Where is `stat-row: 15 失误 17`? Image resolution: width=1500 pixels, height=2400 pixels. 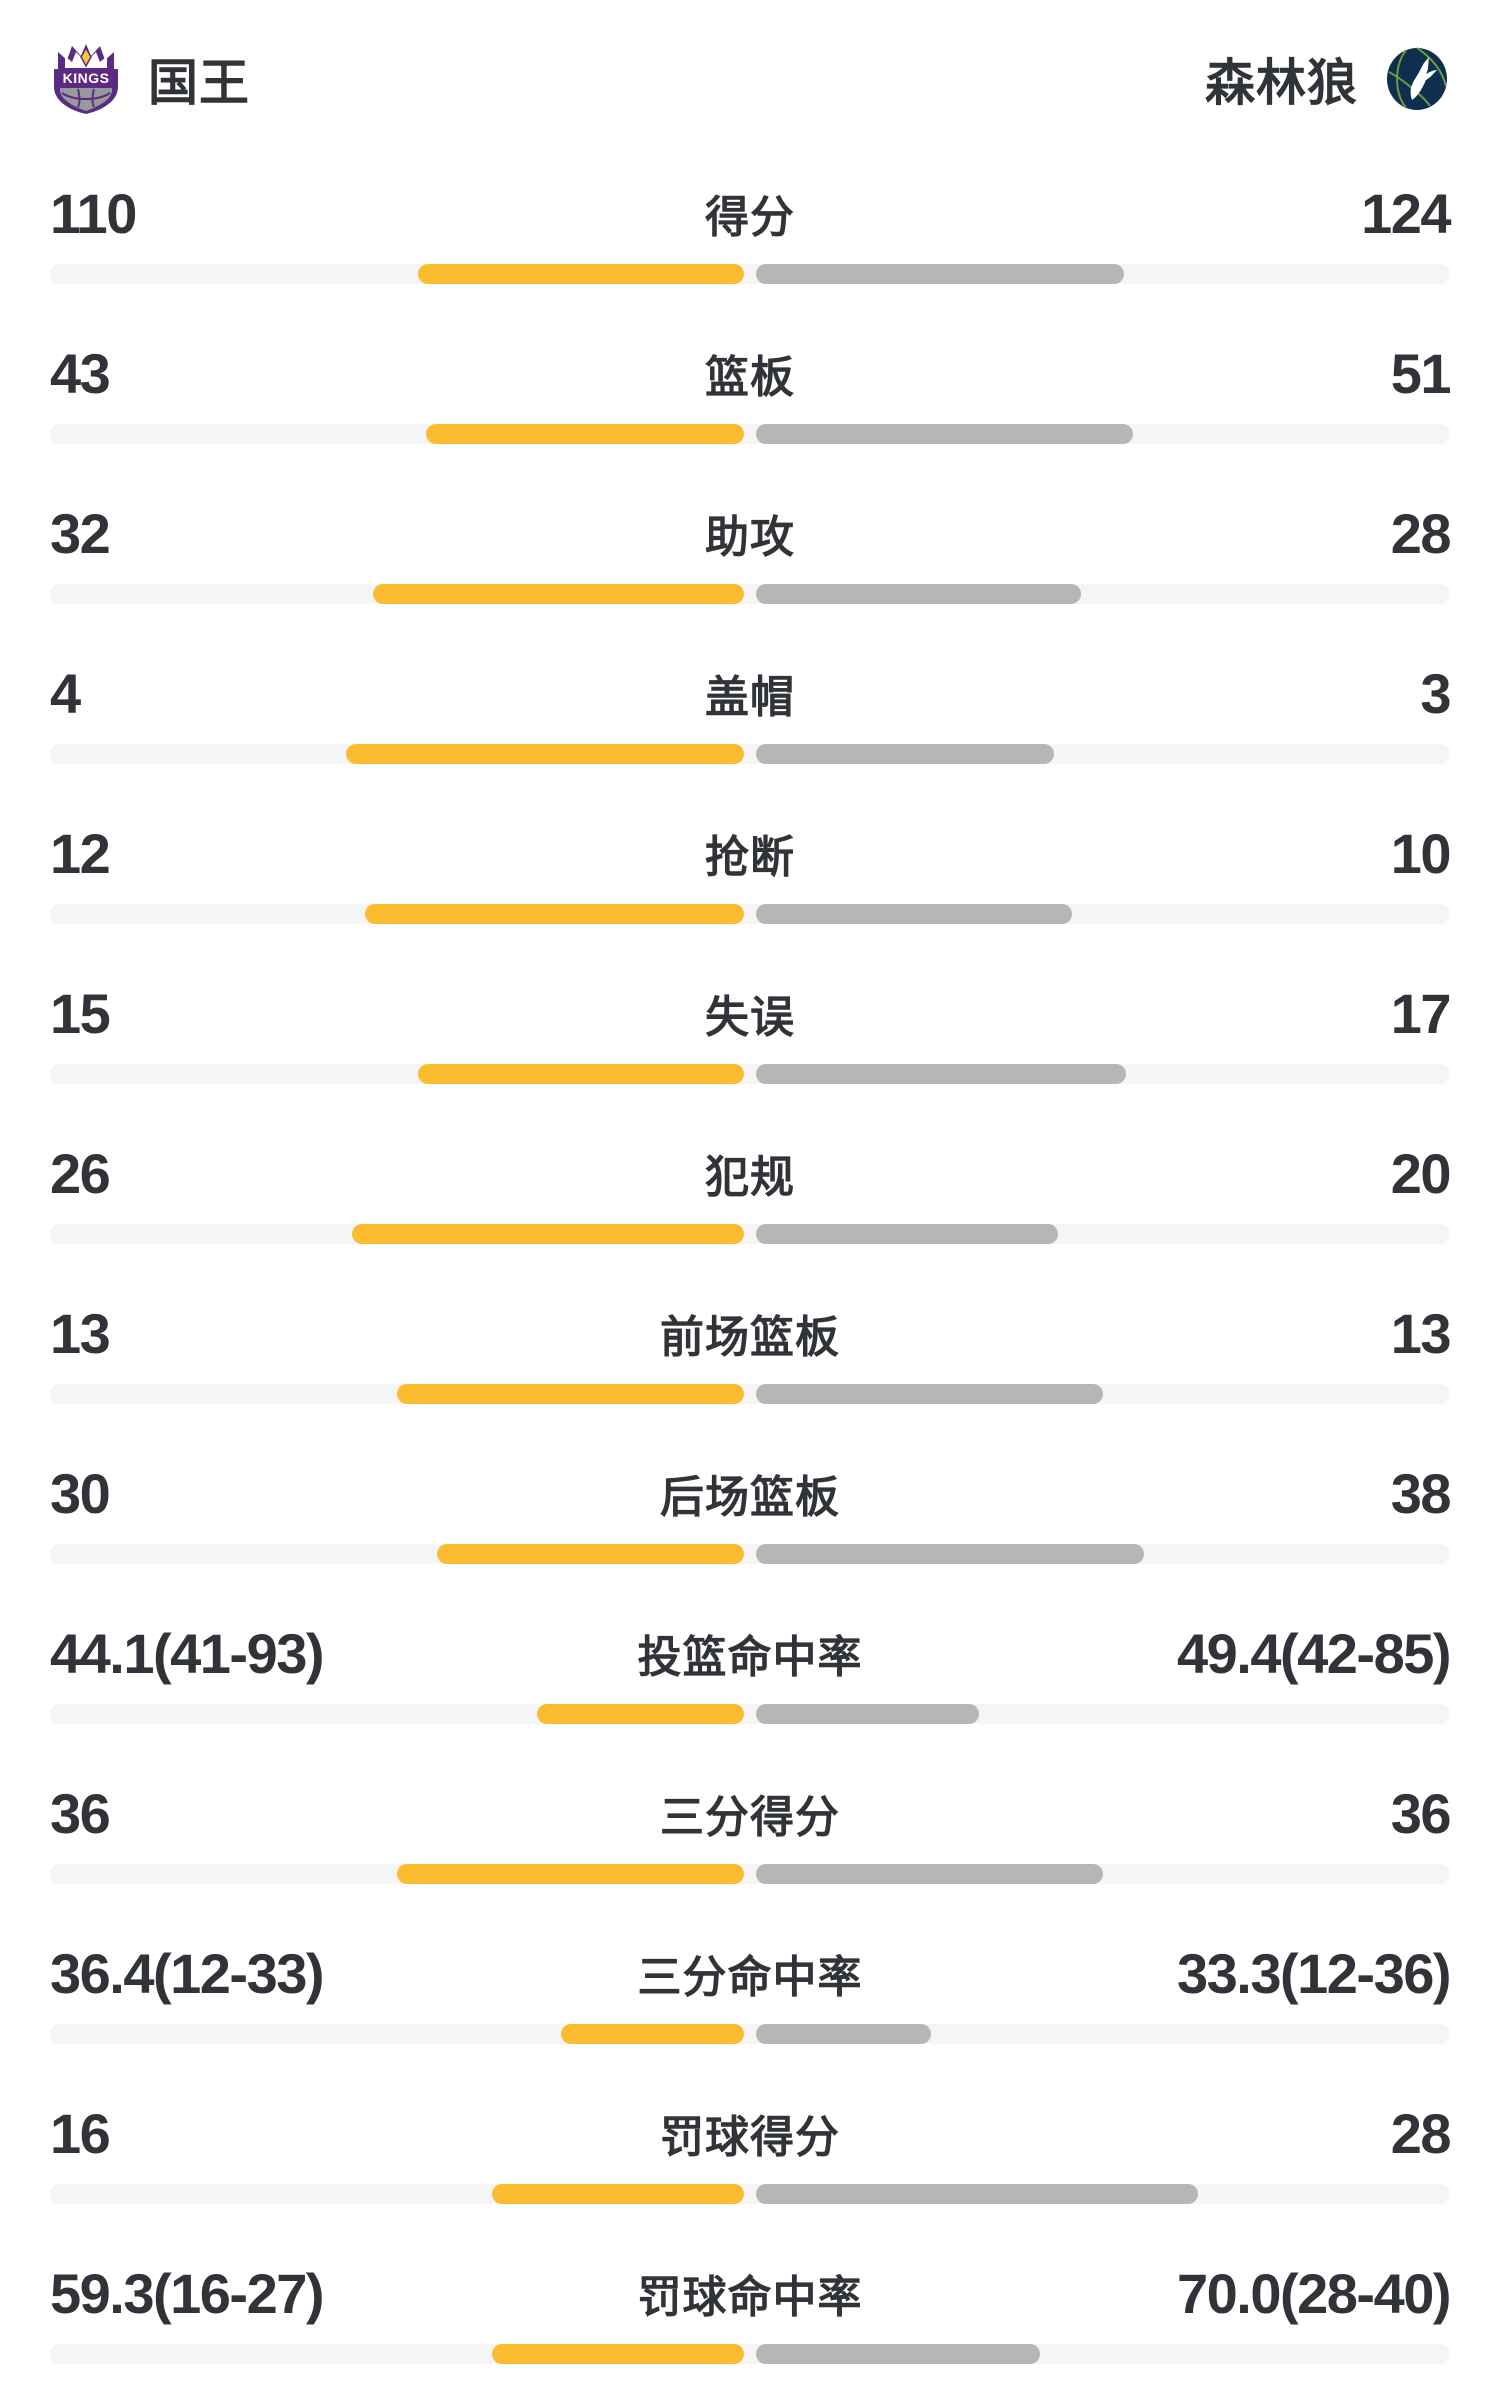 stat-row: 15 失误 17 is located at coordinates (751, 1040).